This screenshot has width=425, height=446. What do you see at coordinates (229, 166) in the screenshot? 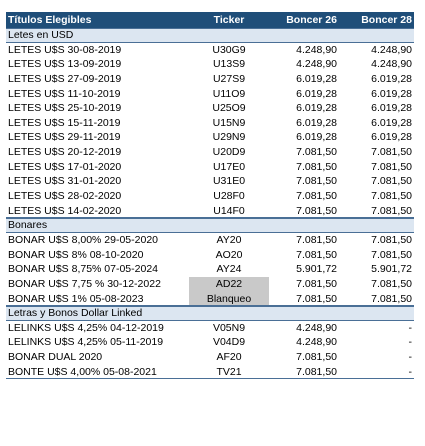
I see `ticker-cell: U17E0` at bounding box center [229, 166].